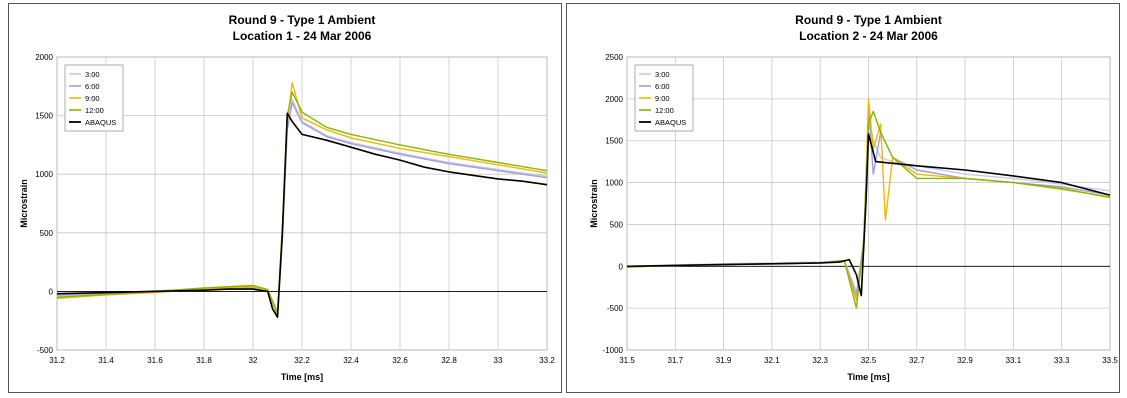  Describe the element at coordinates (302, 36) in the screenshot. I see `chart-subtitle: Location 1 - 24 Mar 2006` at that location.